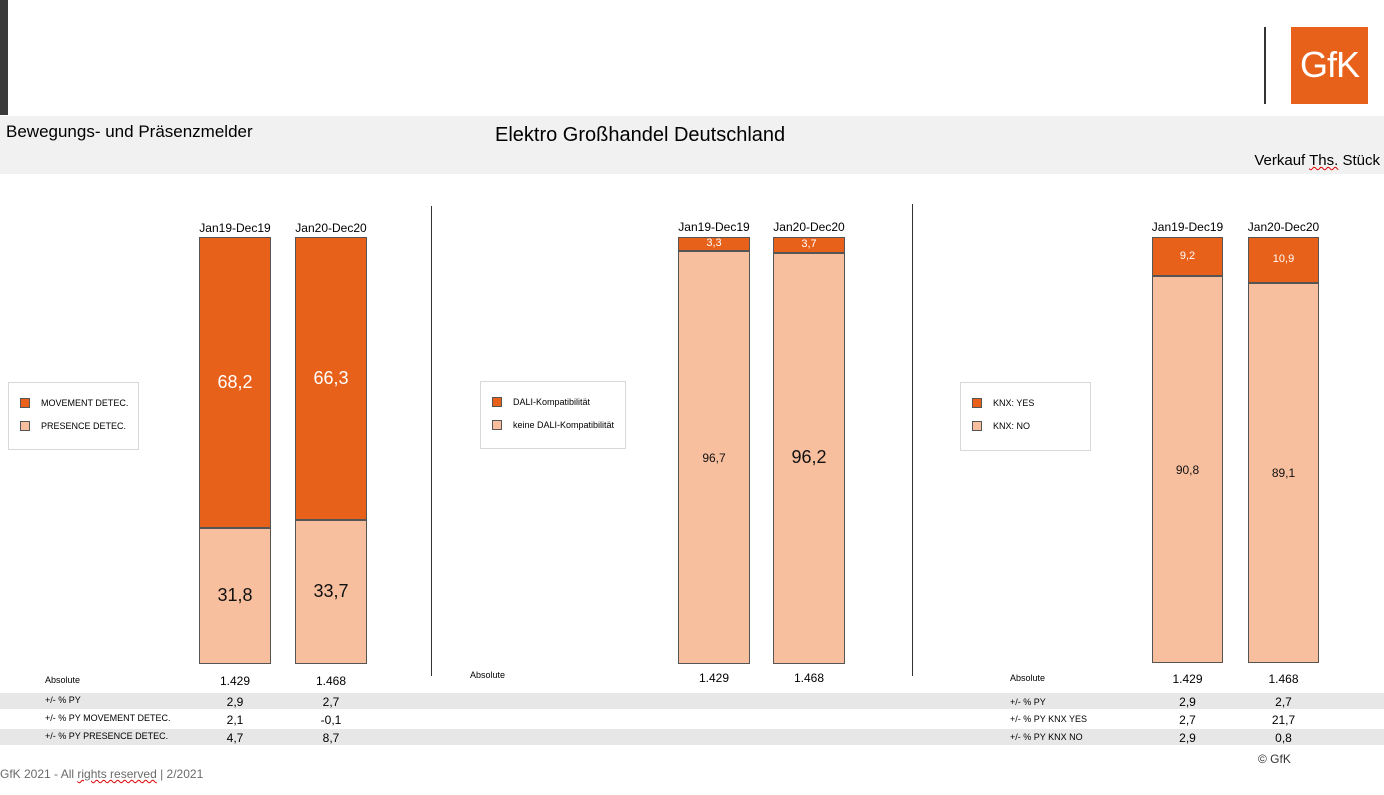 The width and height of the screenshot is (1384, 795). I want to click on legend-label: KNX: NO, so click(1012, 426).